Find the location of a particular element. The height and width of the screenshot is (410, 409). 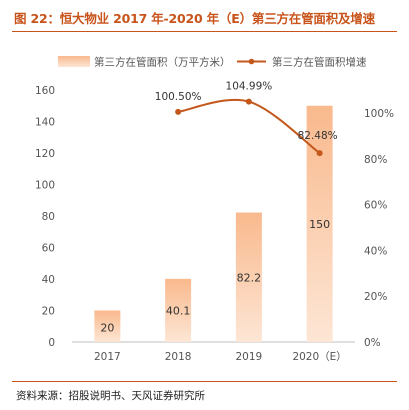

y-left-tick-label: 140 is located at coordinates (45, 123).